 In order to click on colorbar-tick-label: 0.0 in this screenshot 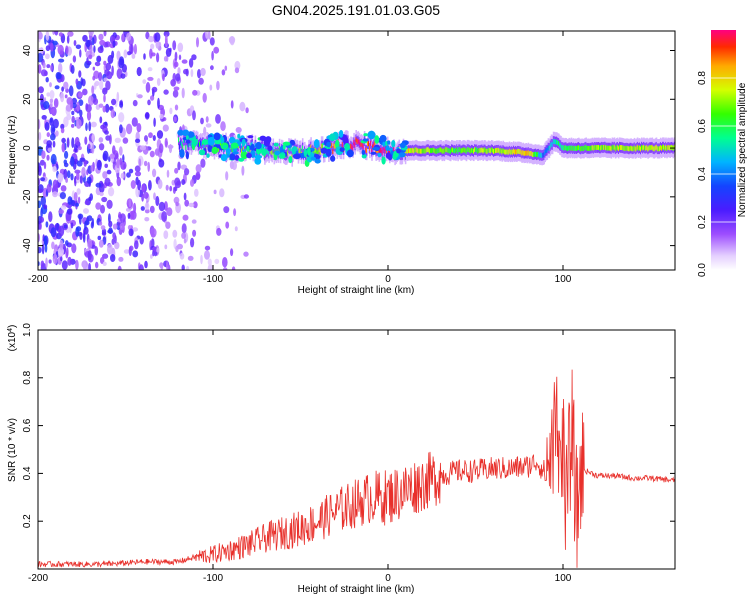, I will do `click(702, 270)`.